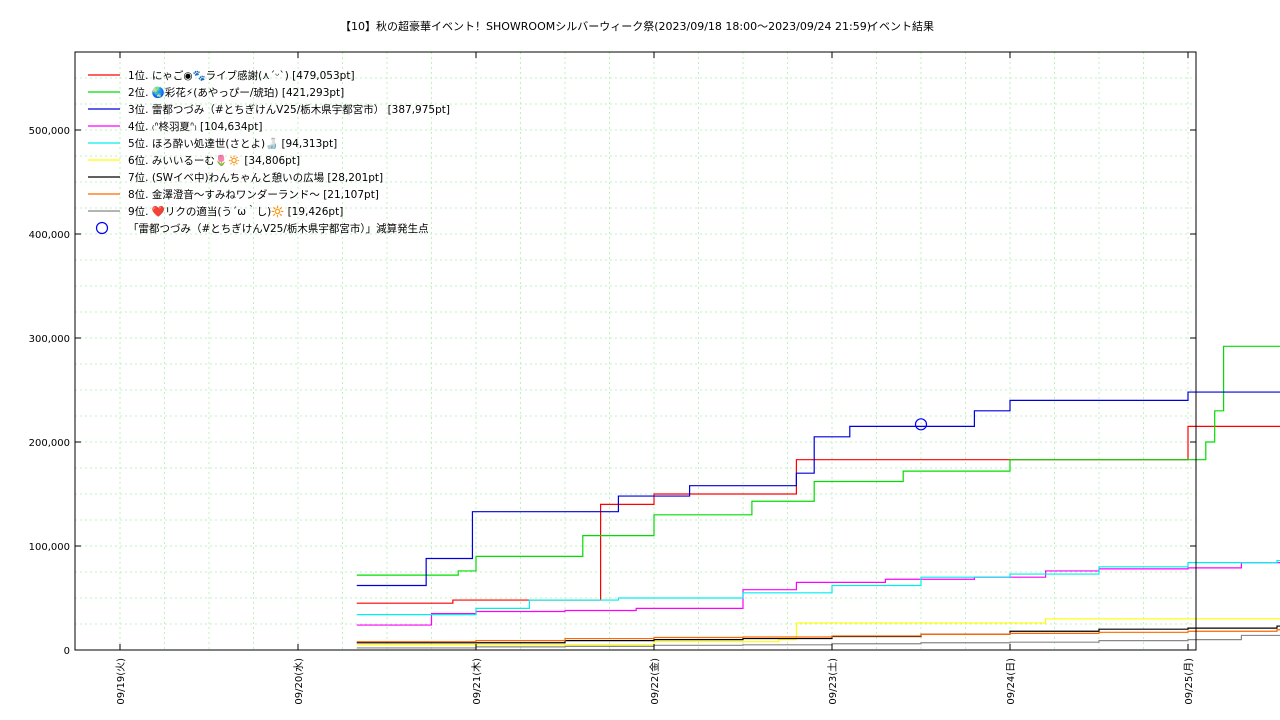 This screenshot has height=720, width=1280. What do you see at coordinates (232, 143) in the screenshot?
I see `legend-label-5: 5位. ほろ酔い処達世(さとよ)🍶 [94,313pt]` at bounding box center [232, 143].